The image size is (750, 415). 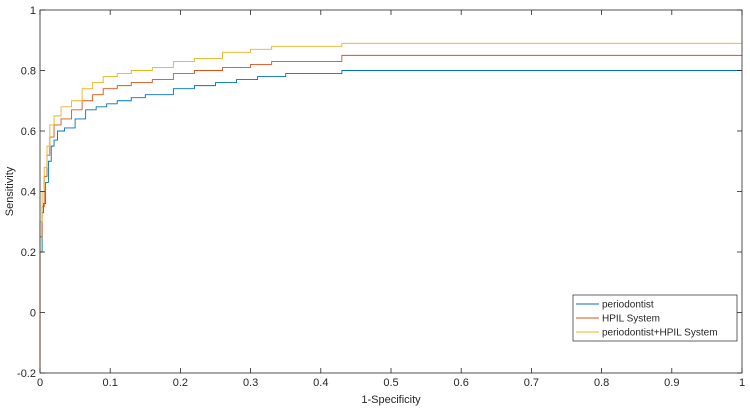 I want to click on x-tick-label: 0.7, so click(x=531, y=383).